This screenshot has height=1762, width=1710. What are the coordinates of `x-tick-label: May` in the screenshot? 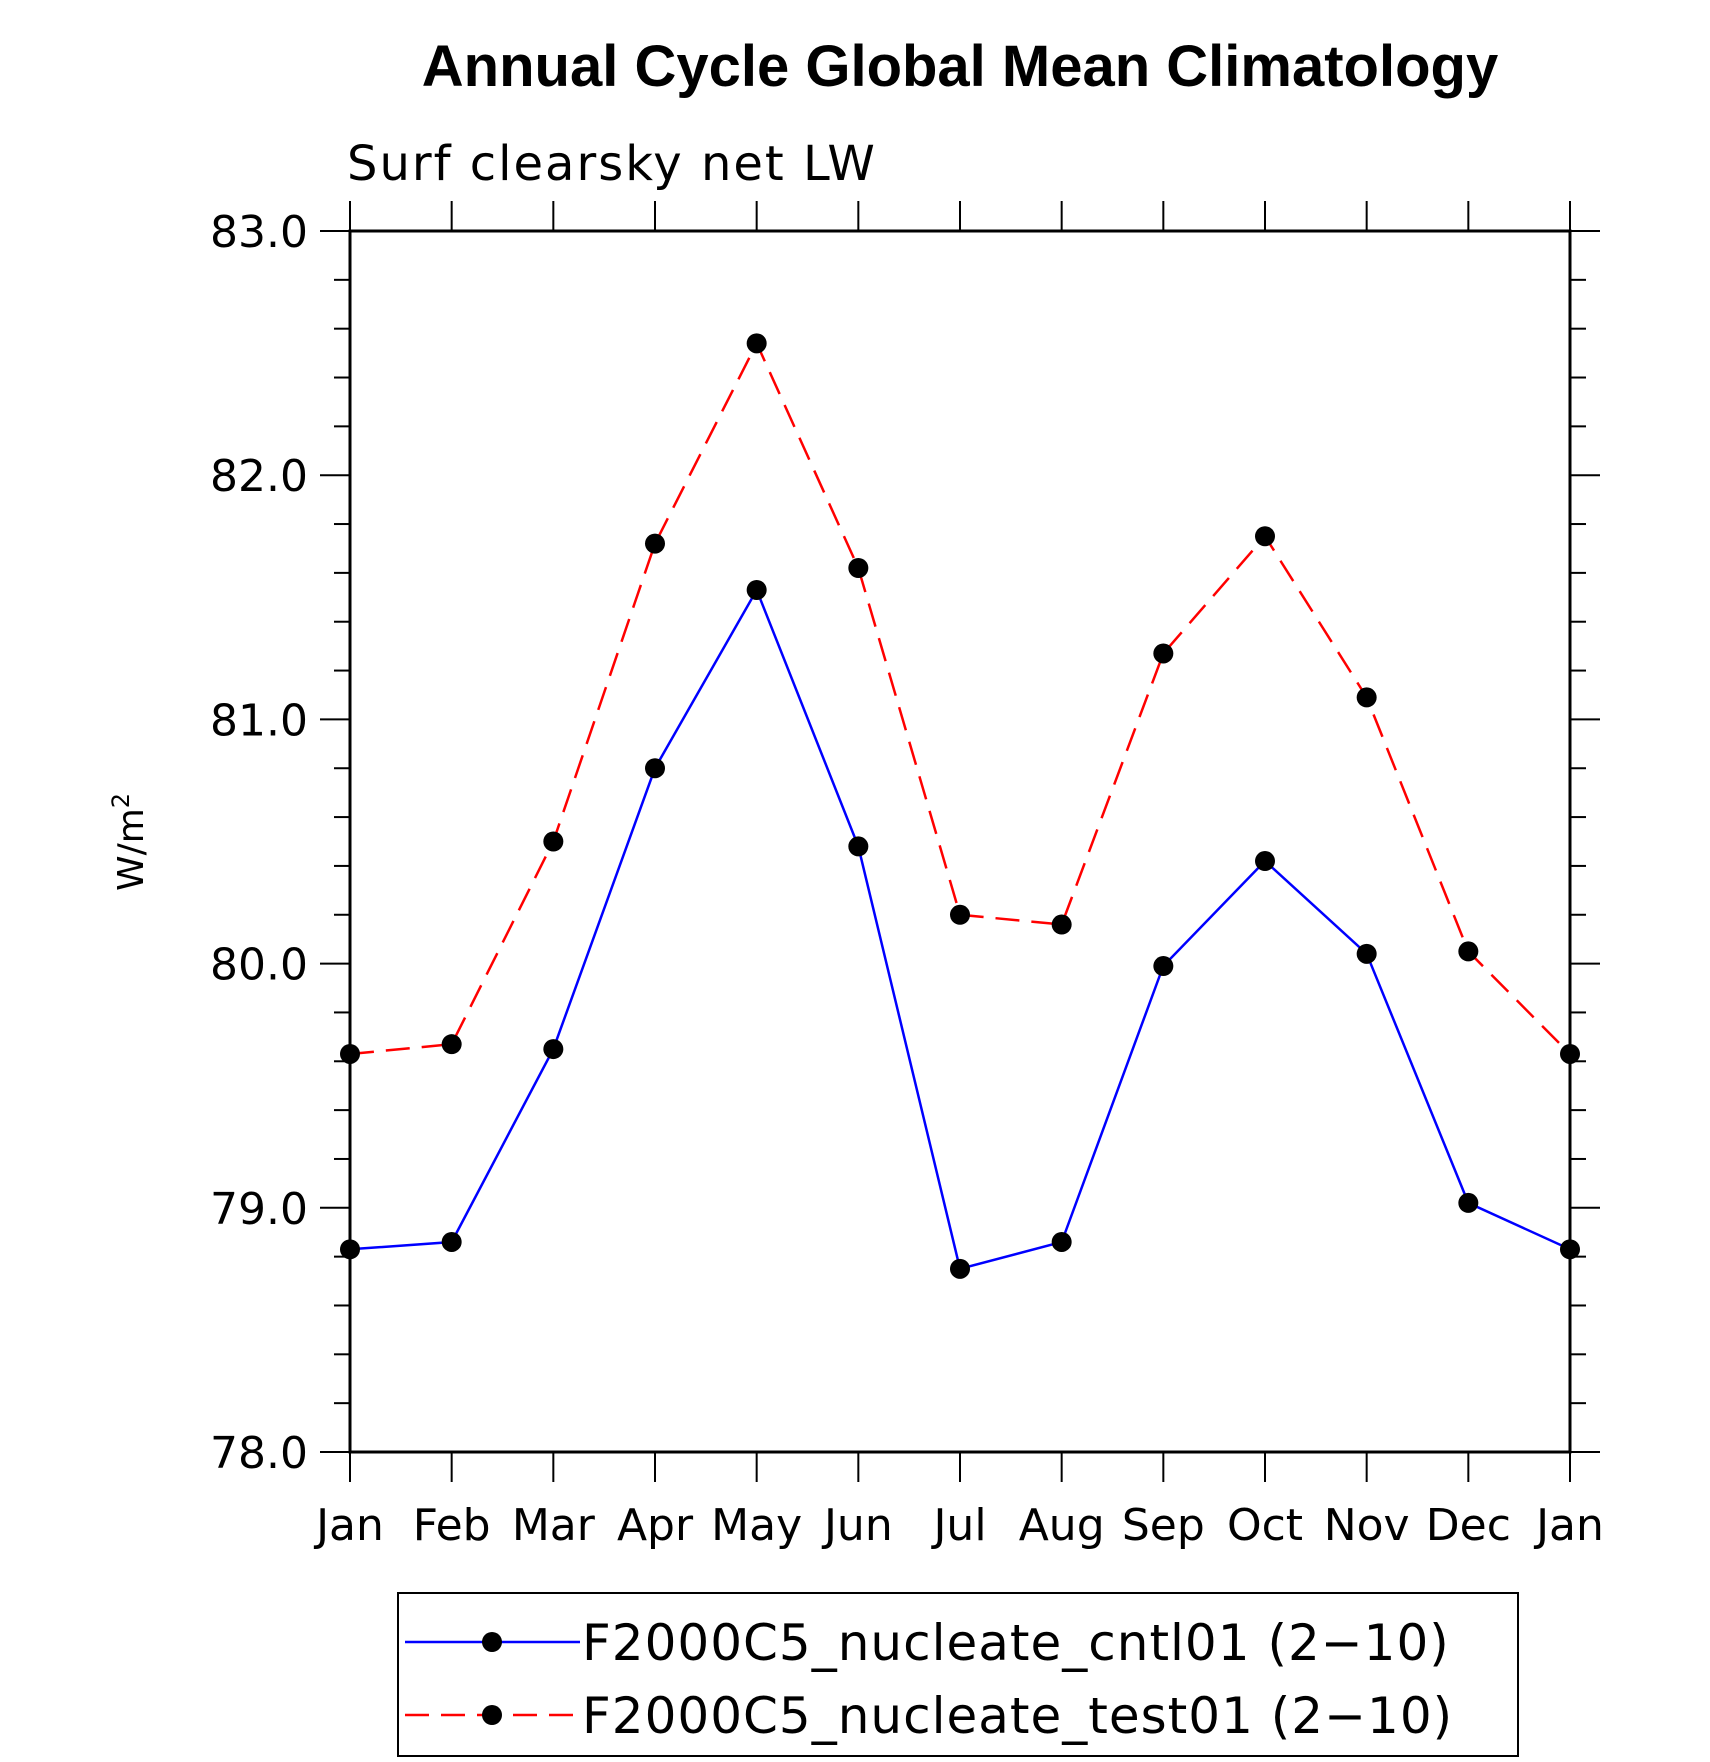 It's located at (756, 1525).